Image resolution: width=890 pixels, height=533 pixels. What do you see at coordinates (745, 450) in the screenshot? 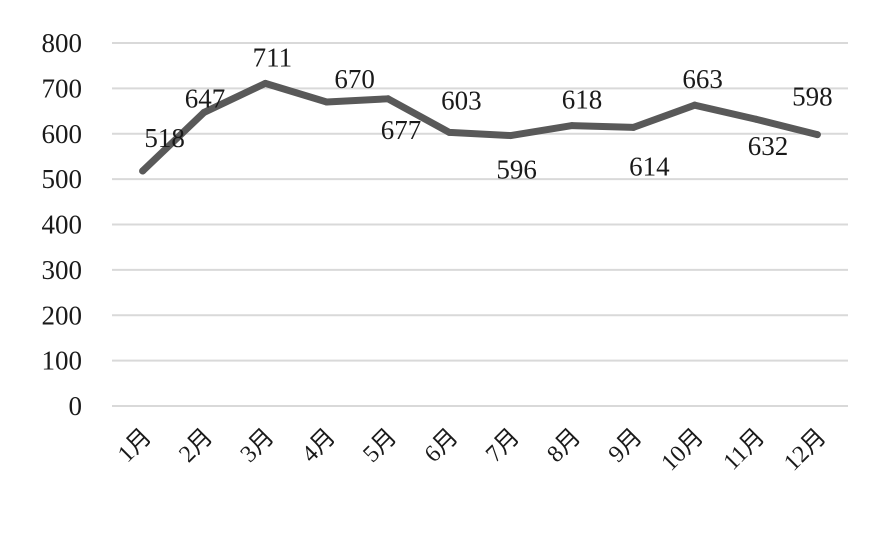
I see `x-tick-label: 11月` at bounding box center [745, 450].